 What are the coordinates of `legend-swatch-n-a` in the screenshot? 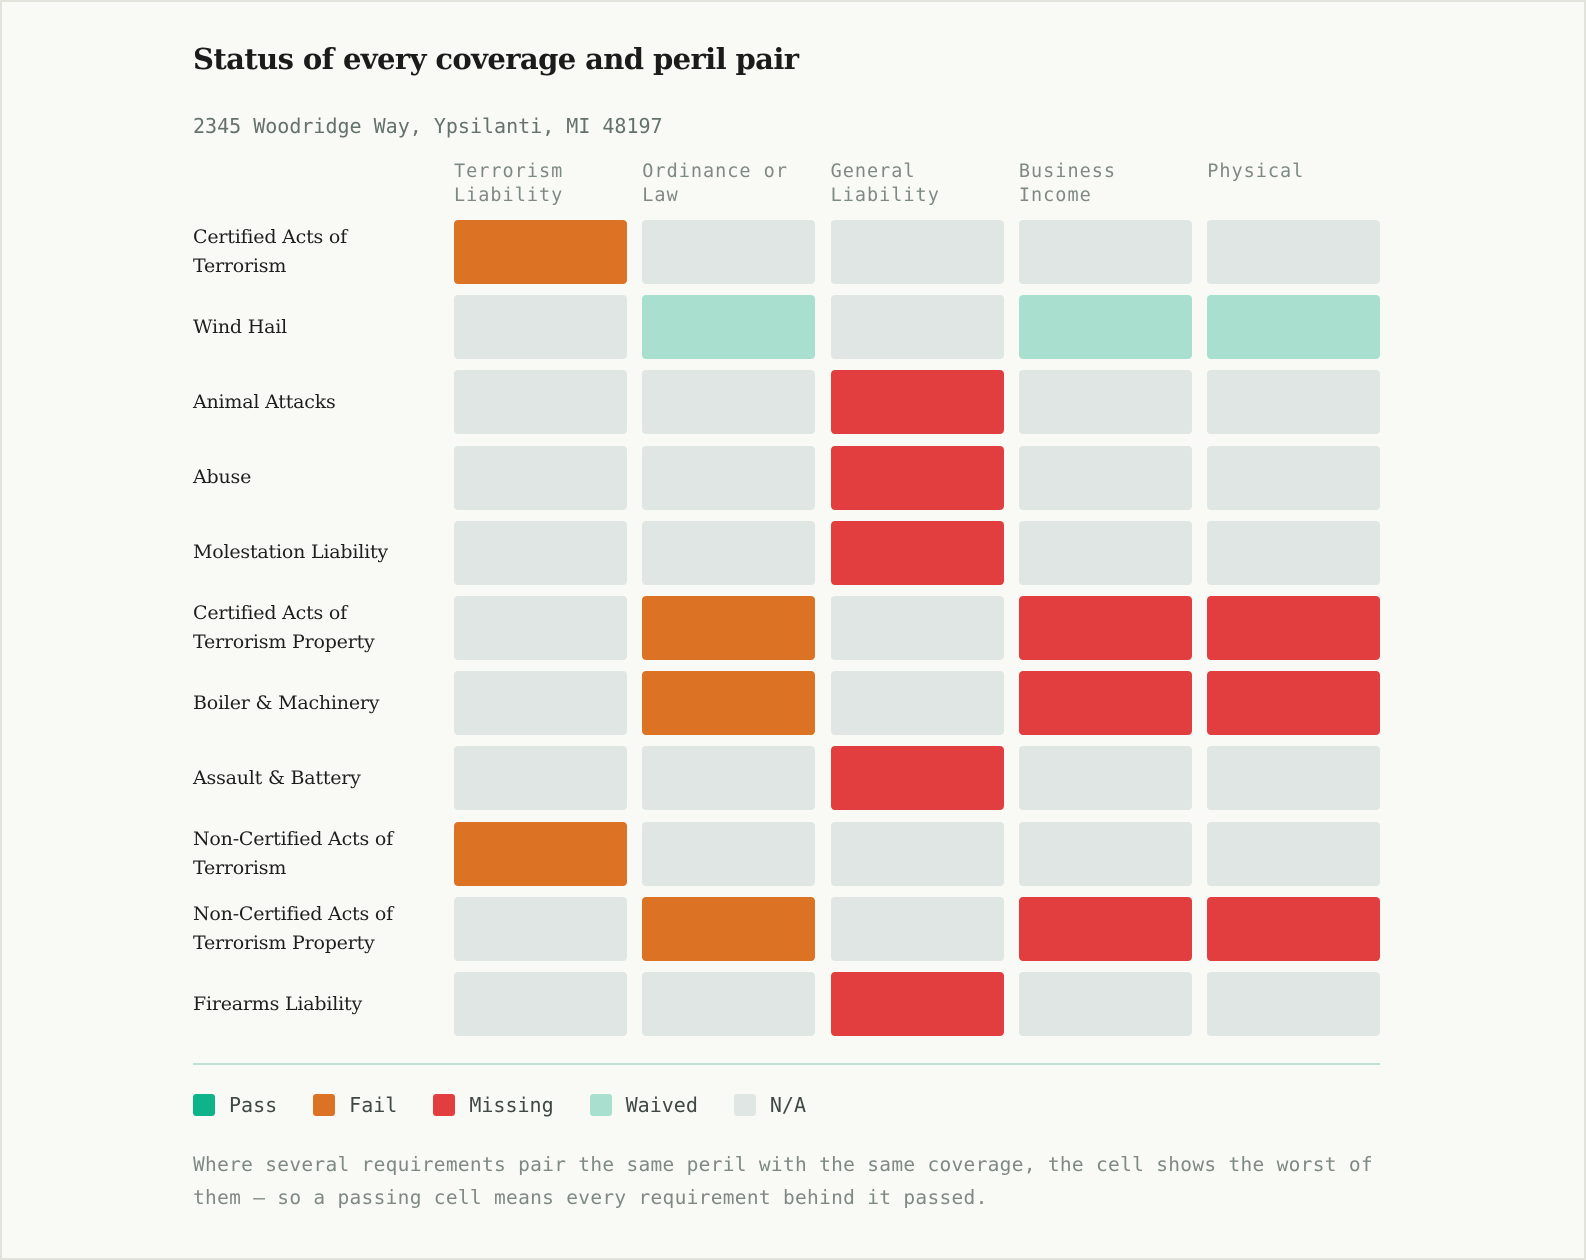 It's located at (744, 1105).